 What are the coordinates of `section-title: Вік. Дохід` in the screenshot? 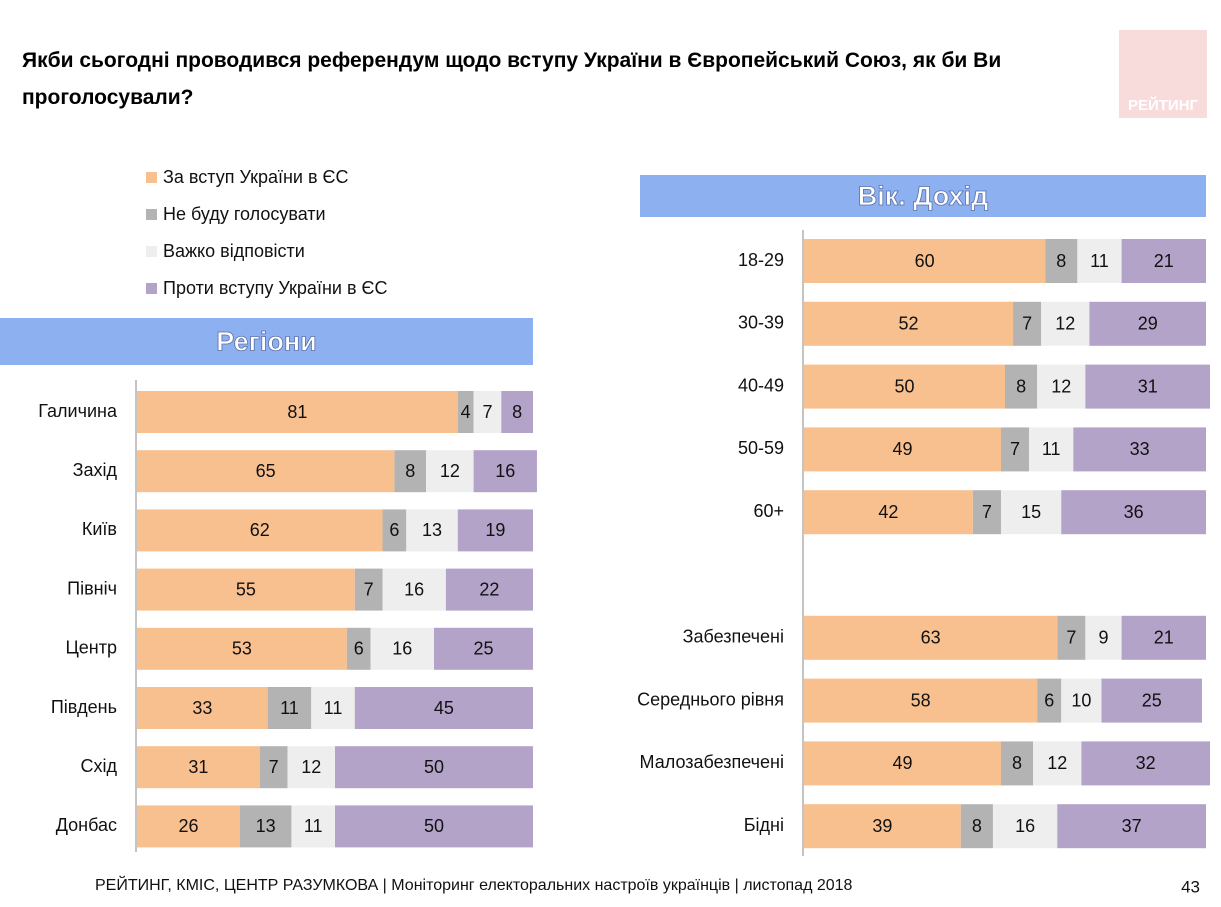 It's located at (923, 196).